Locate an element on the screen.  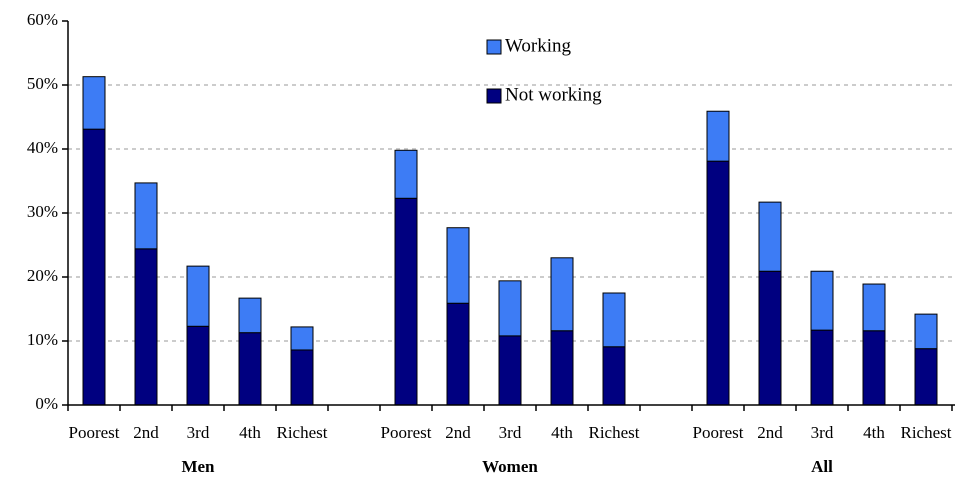
y-tick-label: 40% is located at coordinates (42, 147).